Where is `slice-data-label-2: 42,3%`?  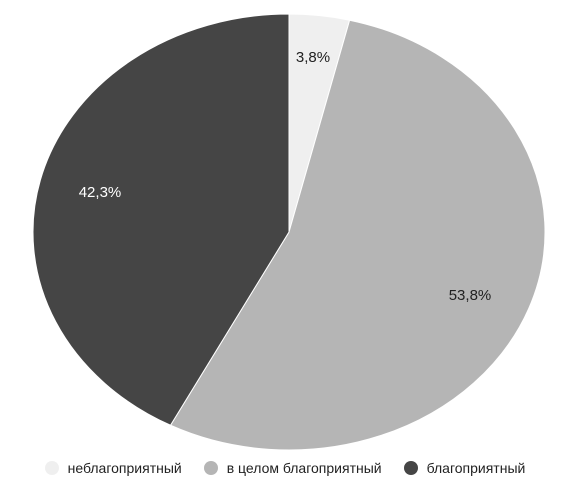
slice-data-label-2: 42,3% is located at coordinates (100, 192).